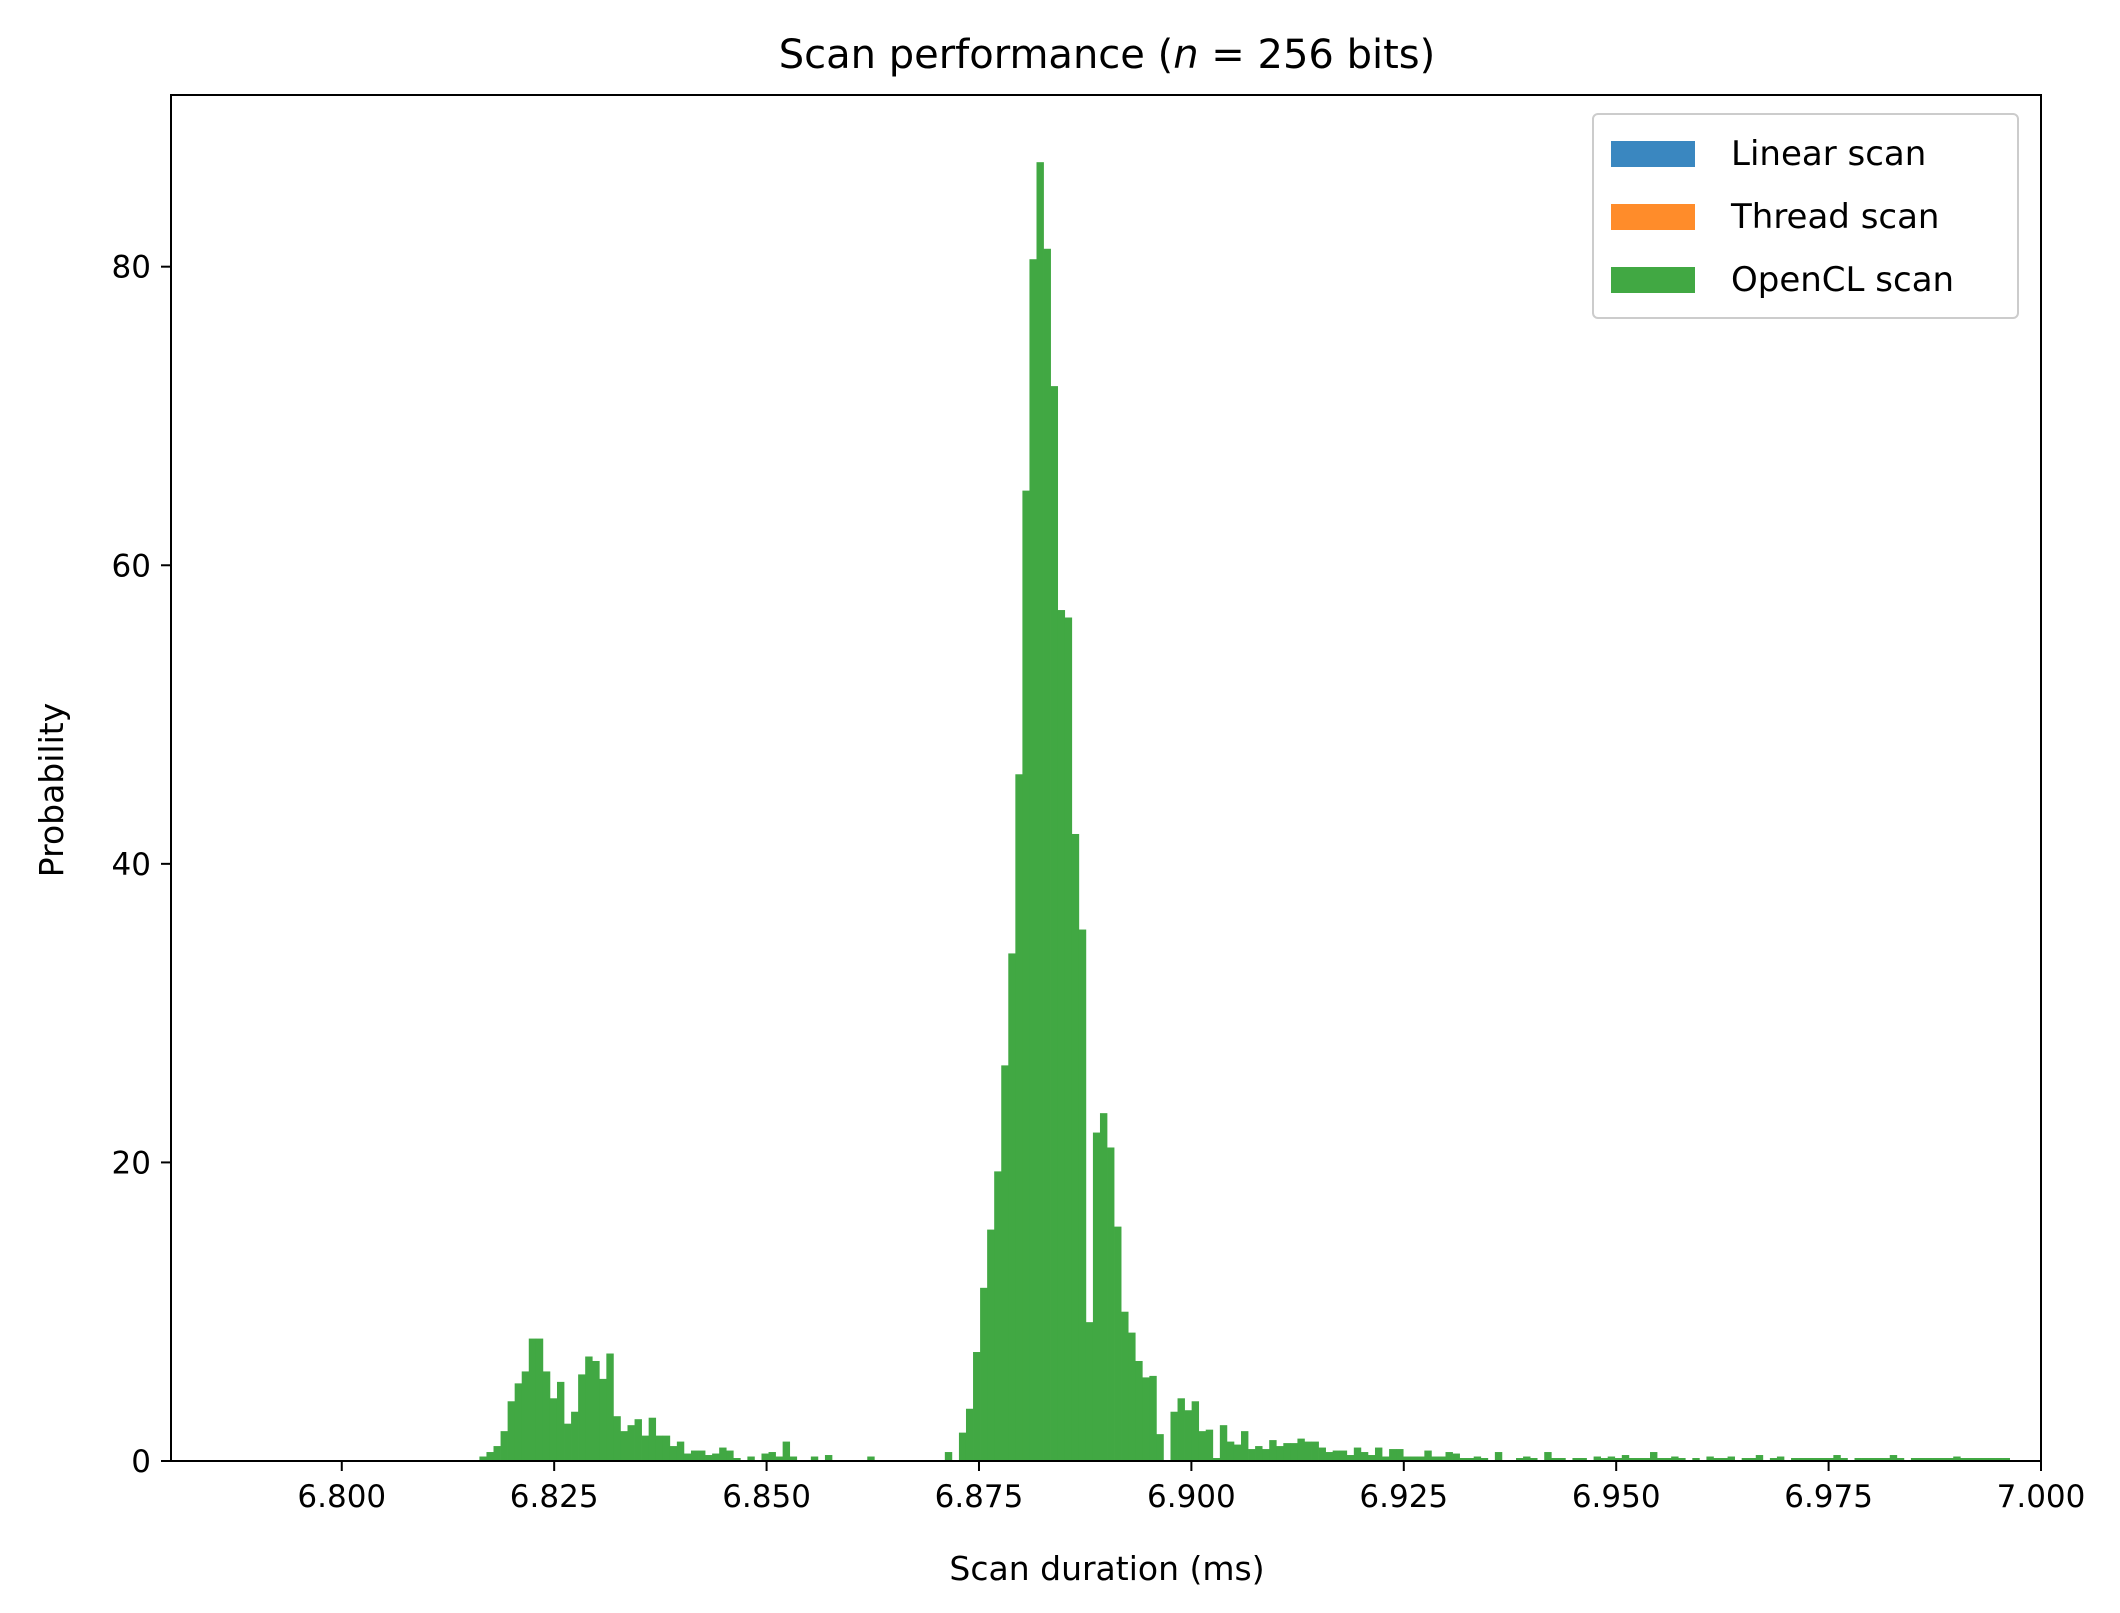 Image resolution: width=2120 pixels, height=1613 pixels. What do you see at coordinates (1828, 154) in the screenshot?
I see `legend-label: Linear scan` at bounding box center [1828, 154].